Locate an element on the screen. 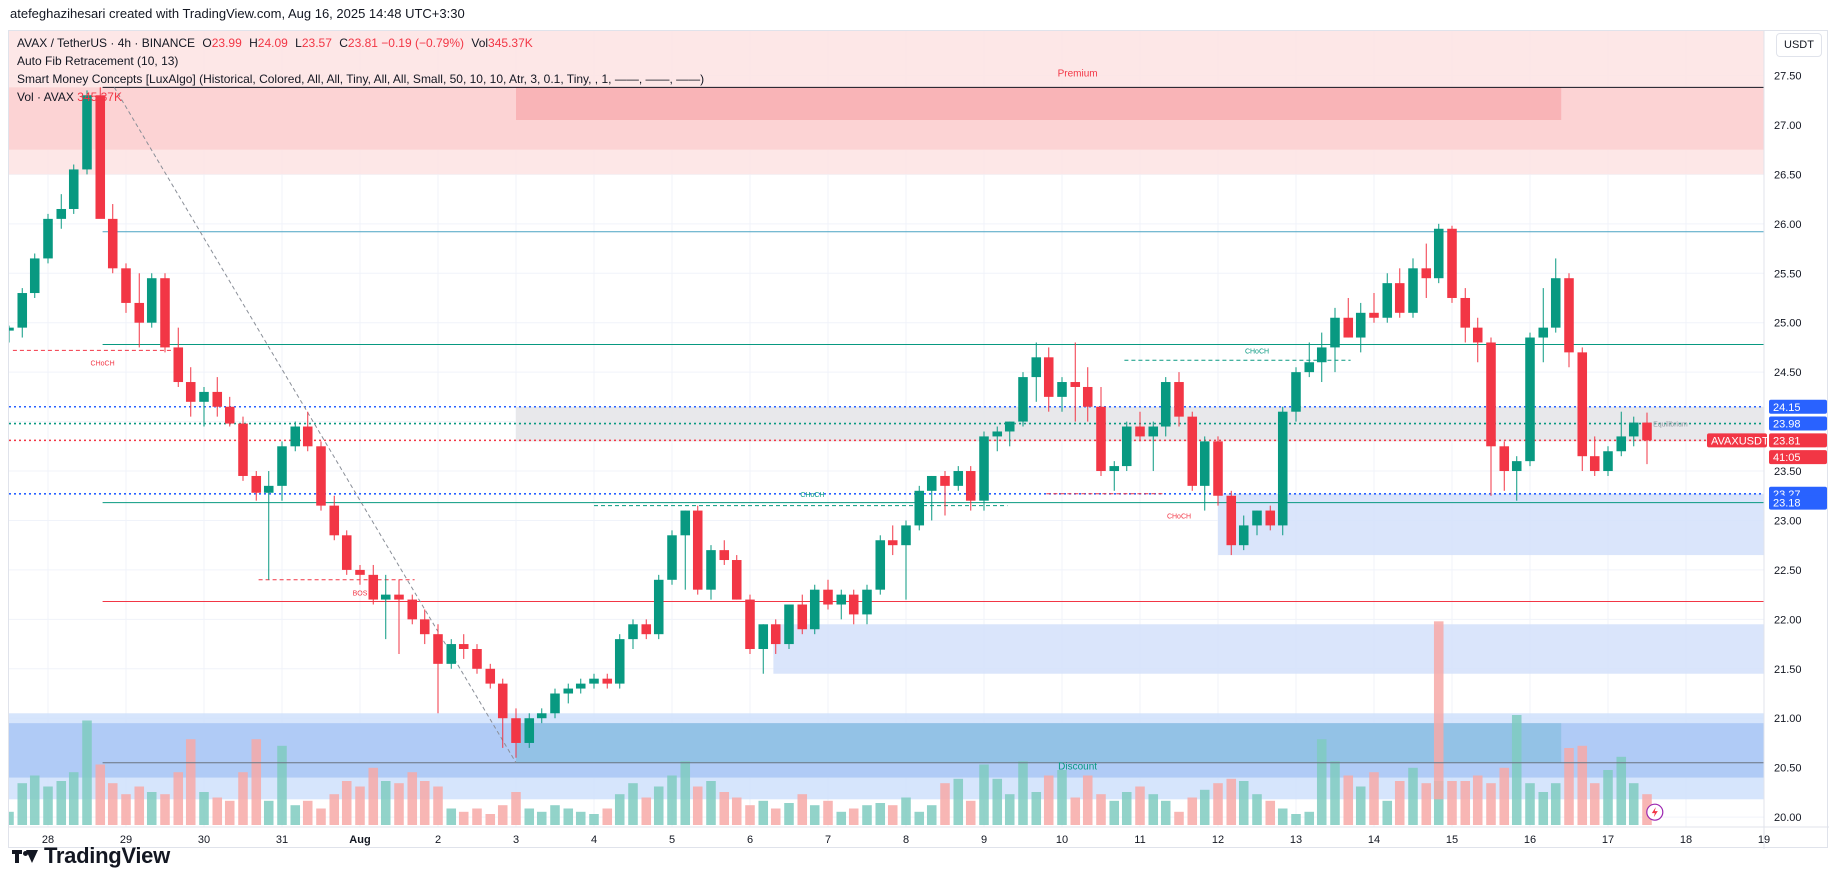 Image resolution: width=1835 pixels, height=883 pixels. tradingview-logo: TradingView is located at coordinates (91, 856).